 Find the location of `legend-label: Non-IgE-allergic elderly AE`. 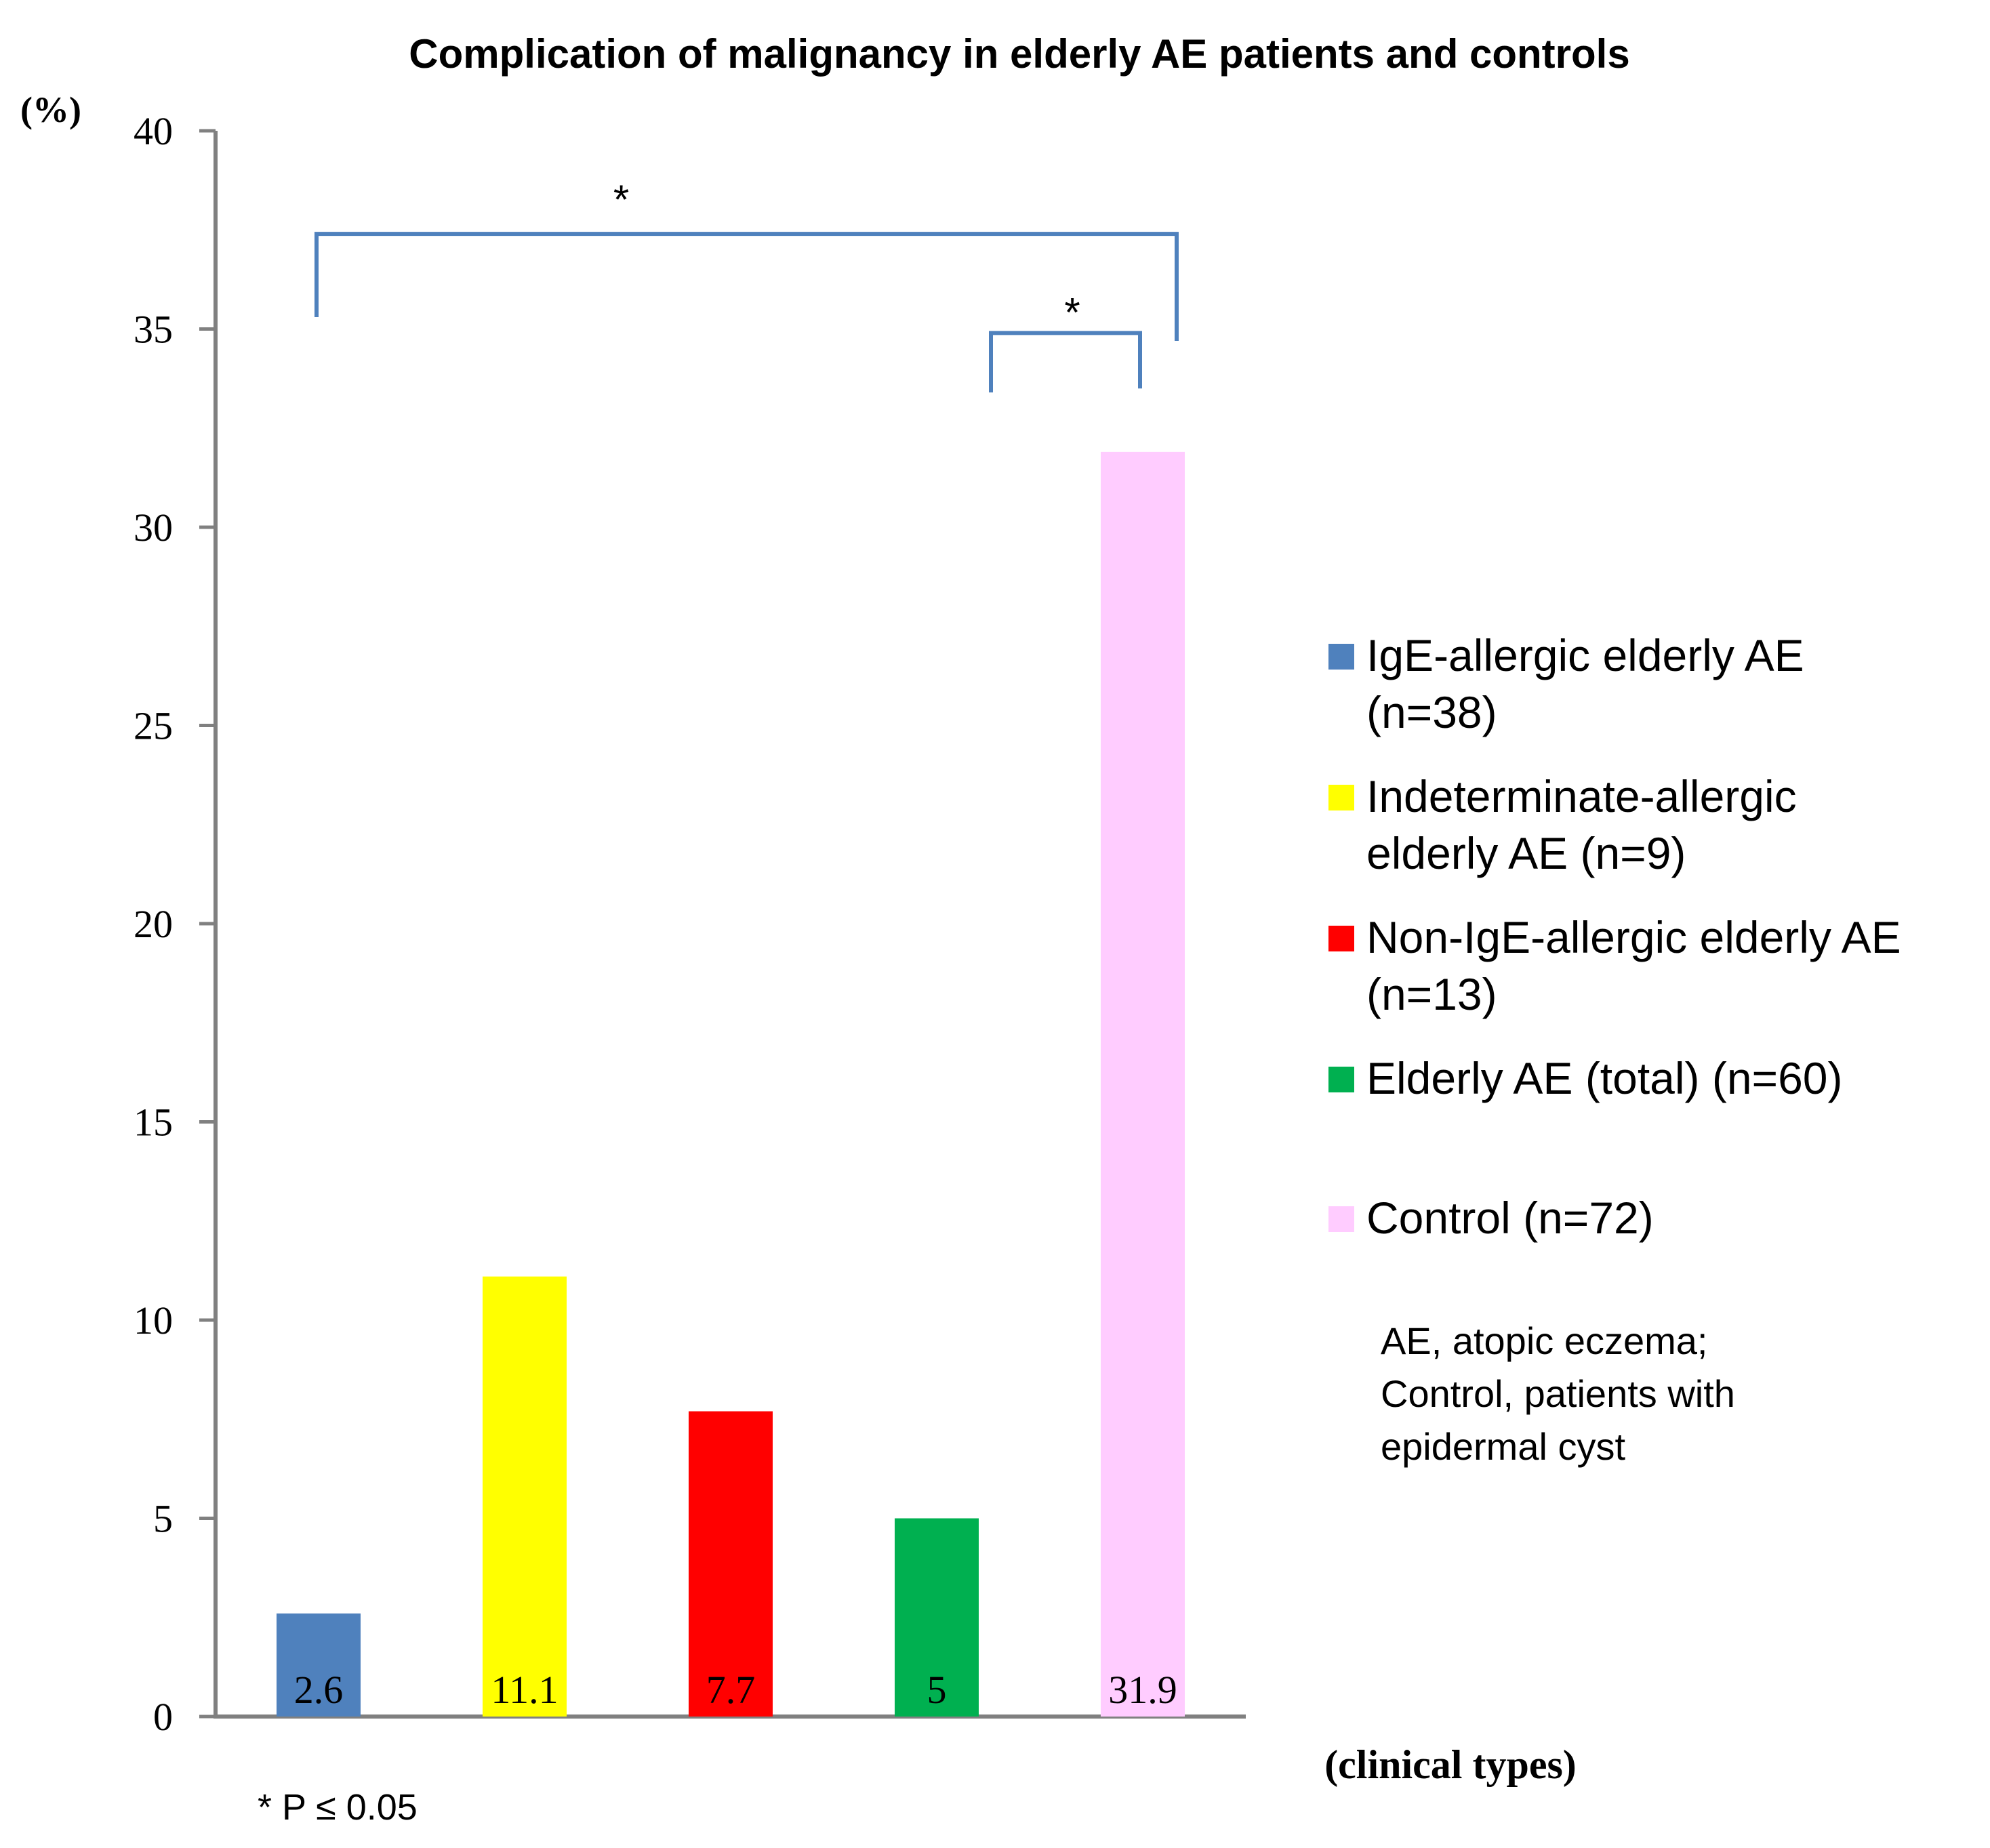

legend-label: Non-IgE-allergic elderly AE is located at coordinates (1633, 937).